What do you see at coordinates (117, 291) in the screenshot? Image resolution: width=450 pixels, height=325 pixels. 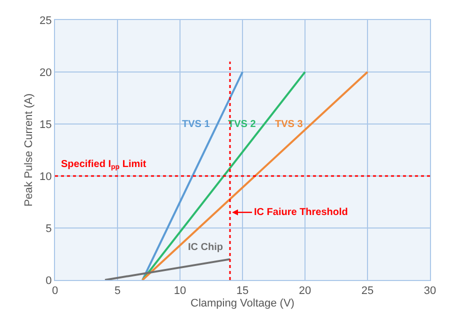 I see `x-tick-label: 5` at bounding box center [117, 291].